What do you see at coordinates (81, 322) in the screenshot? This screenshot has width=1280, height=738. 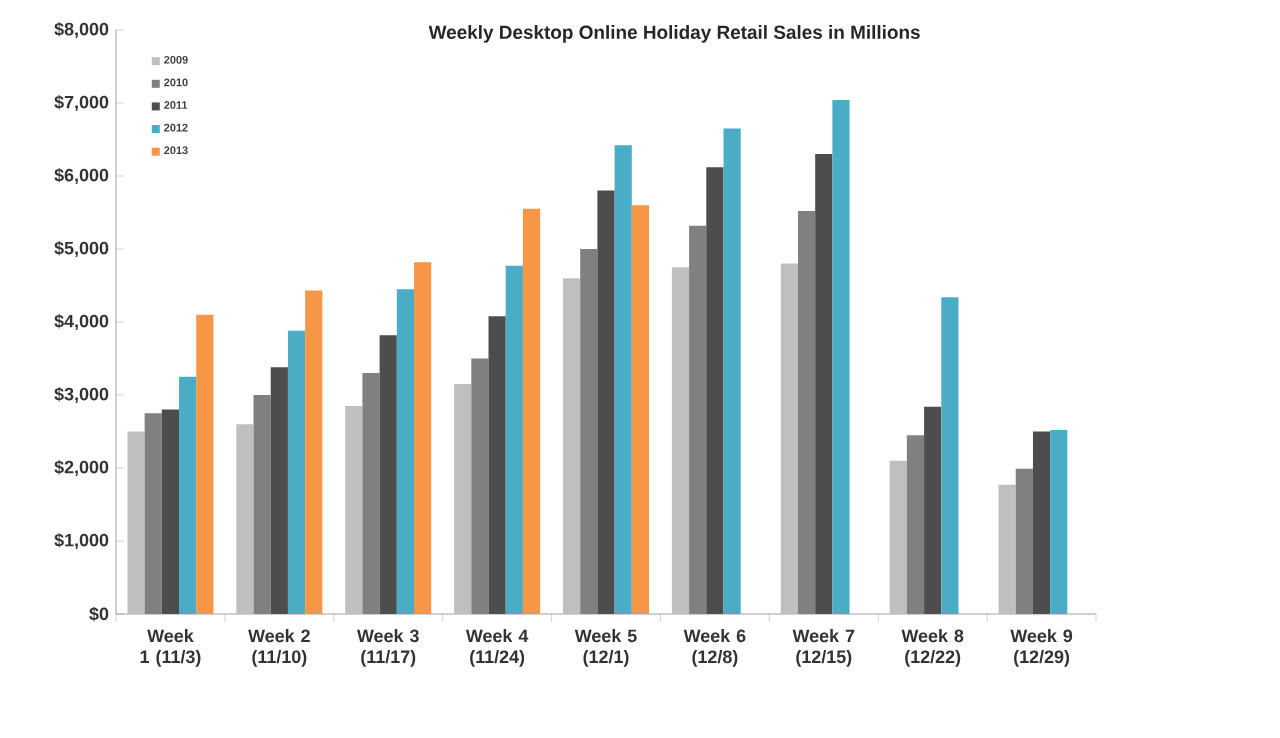 I see `y-tick-label: $4,000` at bounding box center [81, 322].